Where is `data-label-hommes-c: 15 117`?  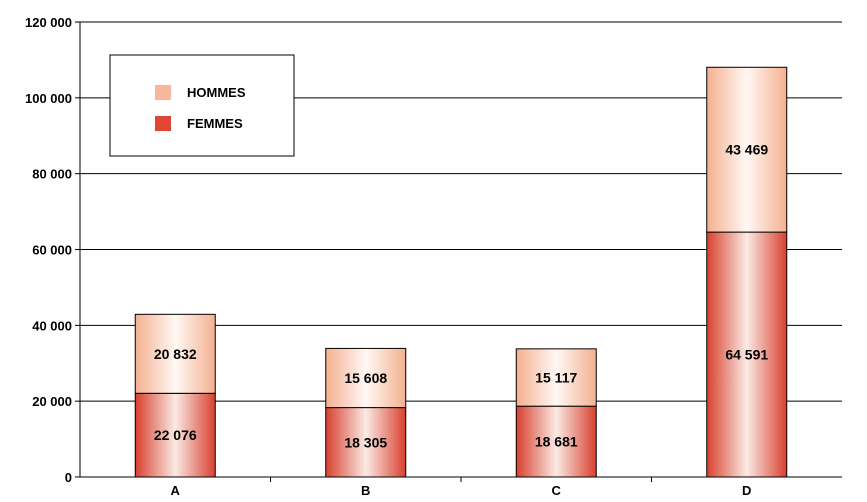
data-label-hommes-c: 15 117 is located at coordinates (556, 378).